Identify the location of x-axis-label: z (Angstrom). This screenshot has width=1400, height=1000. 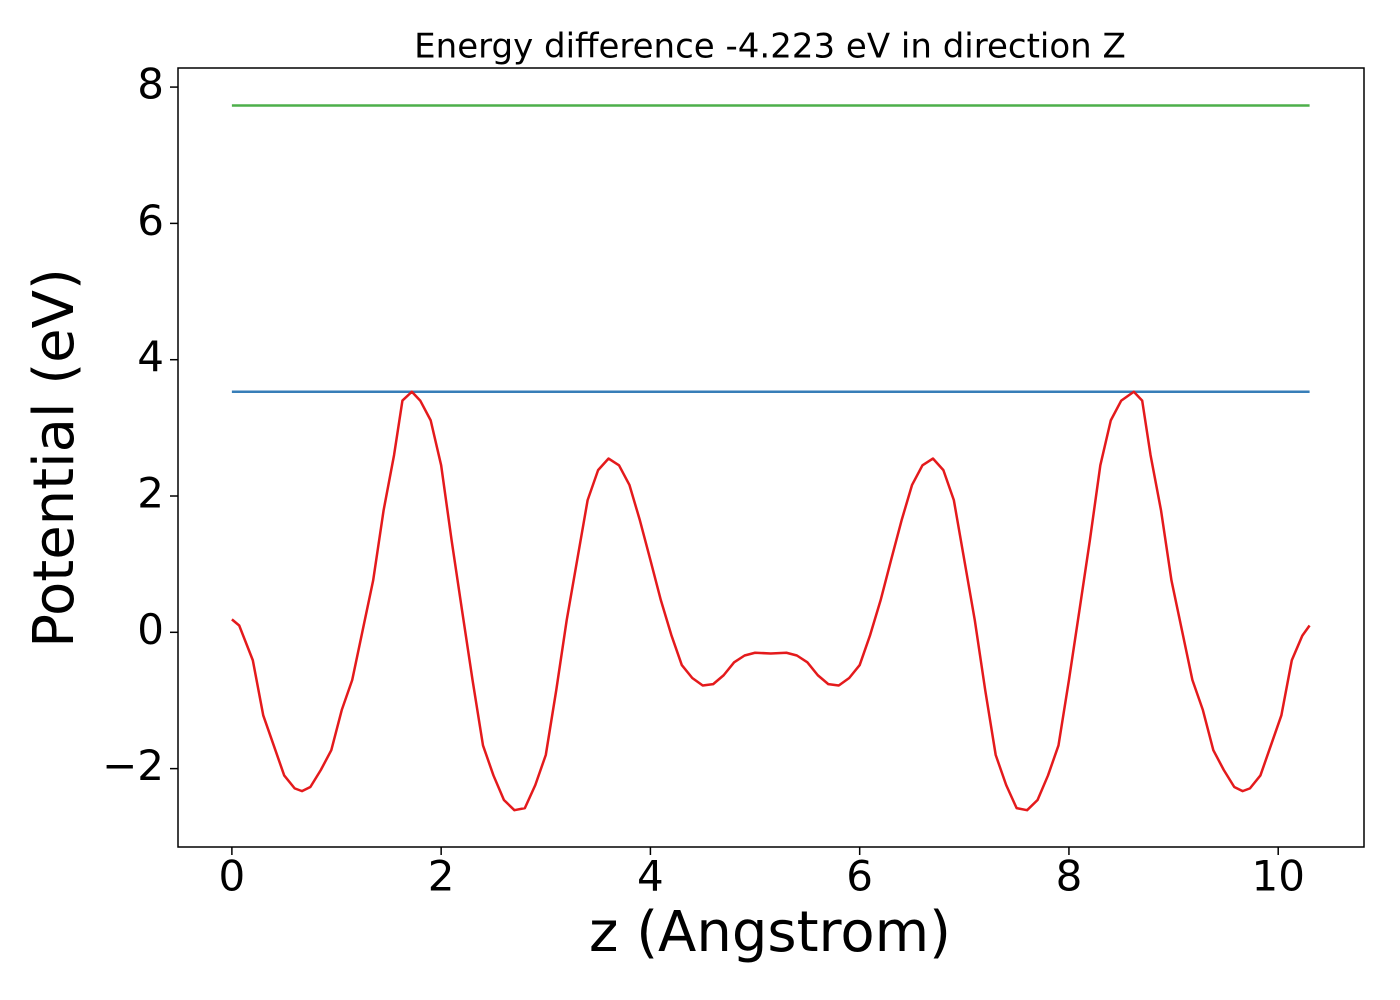
(770, 932).